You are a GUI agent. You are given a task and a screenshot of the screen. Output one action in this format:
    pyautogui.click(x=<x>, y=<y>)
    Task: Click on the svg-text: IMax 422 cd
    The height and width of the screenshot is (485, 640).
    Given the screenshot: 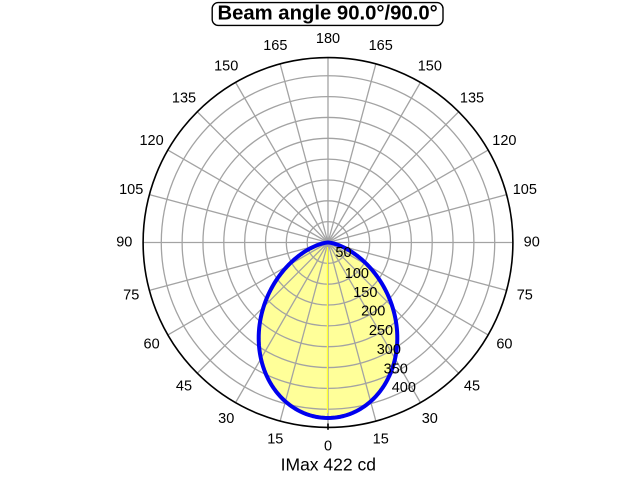 What is the action you would take?
    pyautogui.click(x=328, y=465)
    